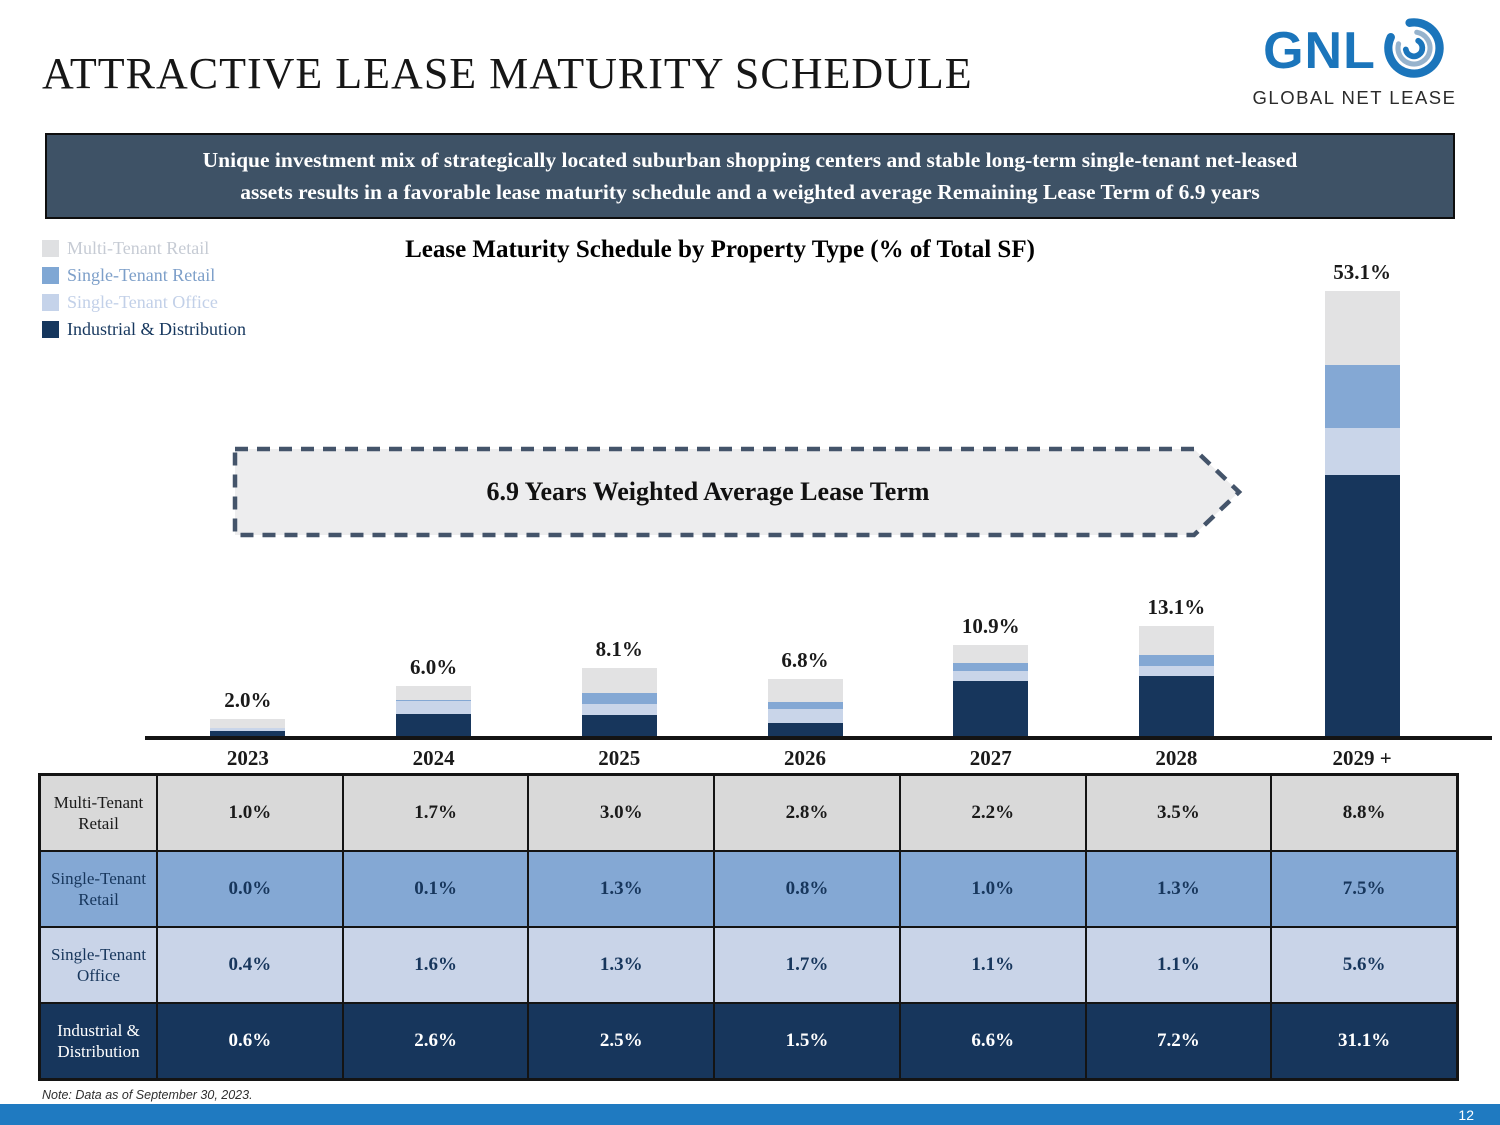 Image resolution: width=1500 pixels, height=1125 pixels. Describe the element at coordinates (250, 889) in the screenshot. I see `table-cell: 0.0%` at that location.